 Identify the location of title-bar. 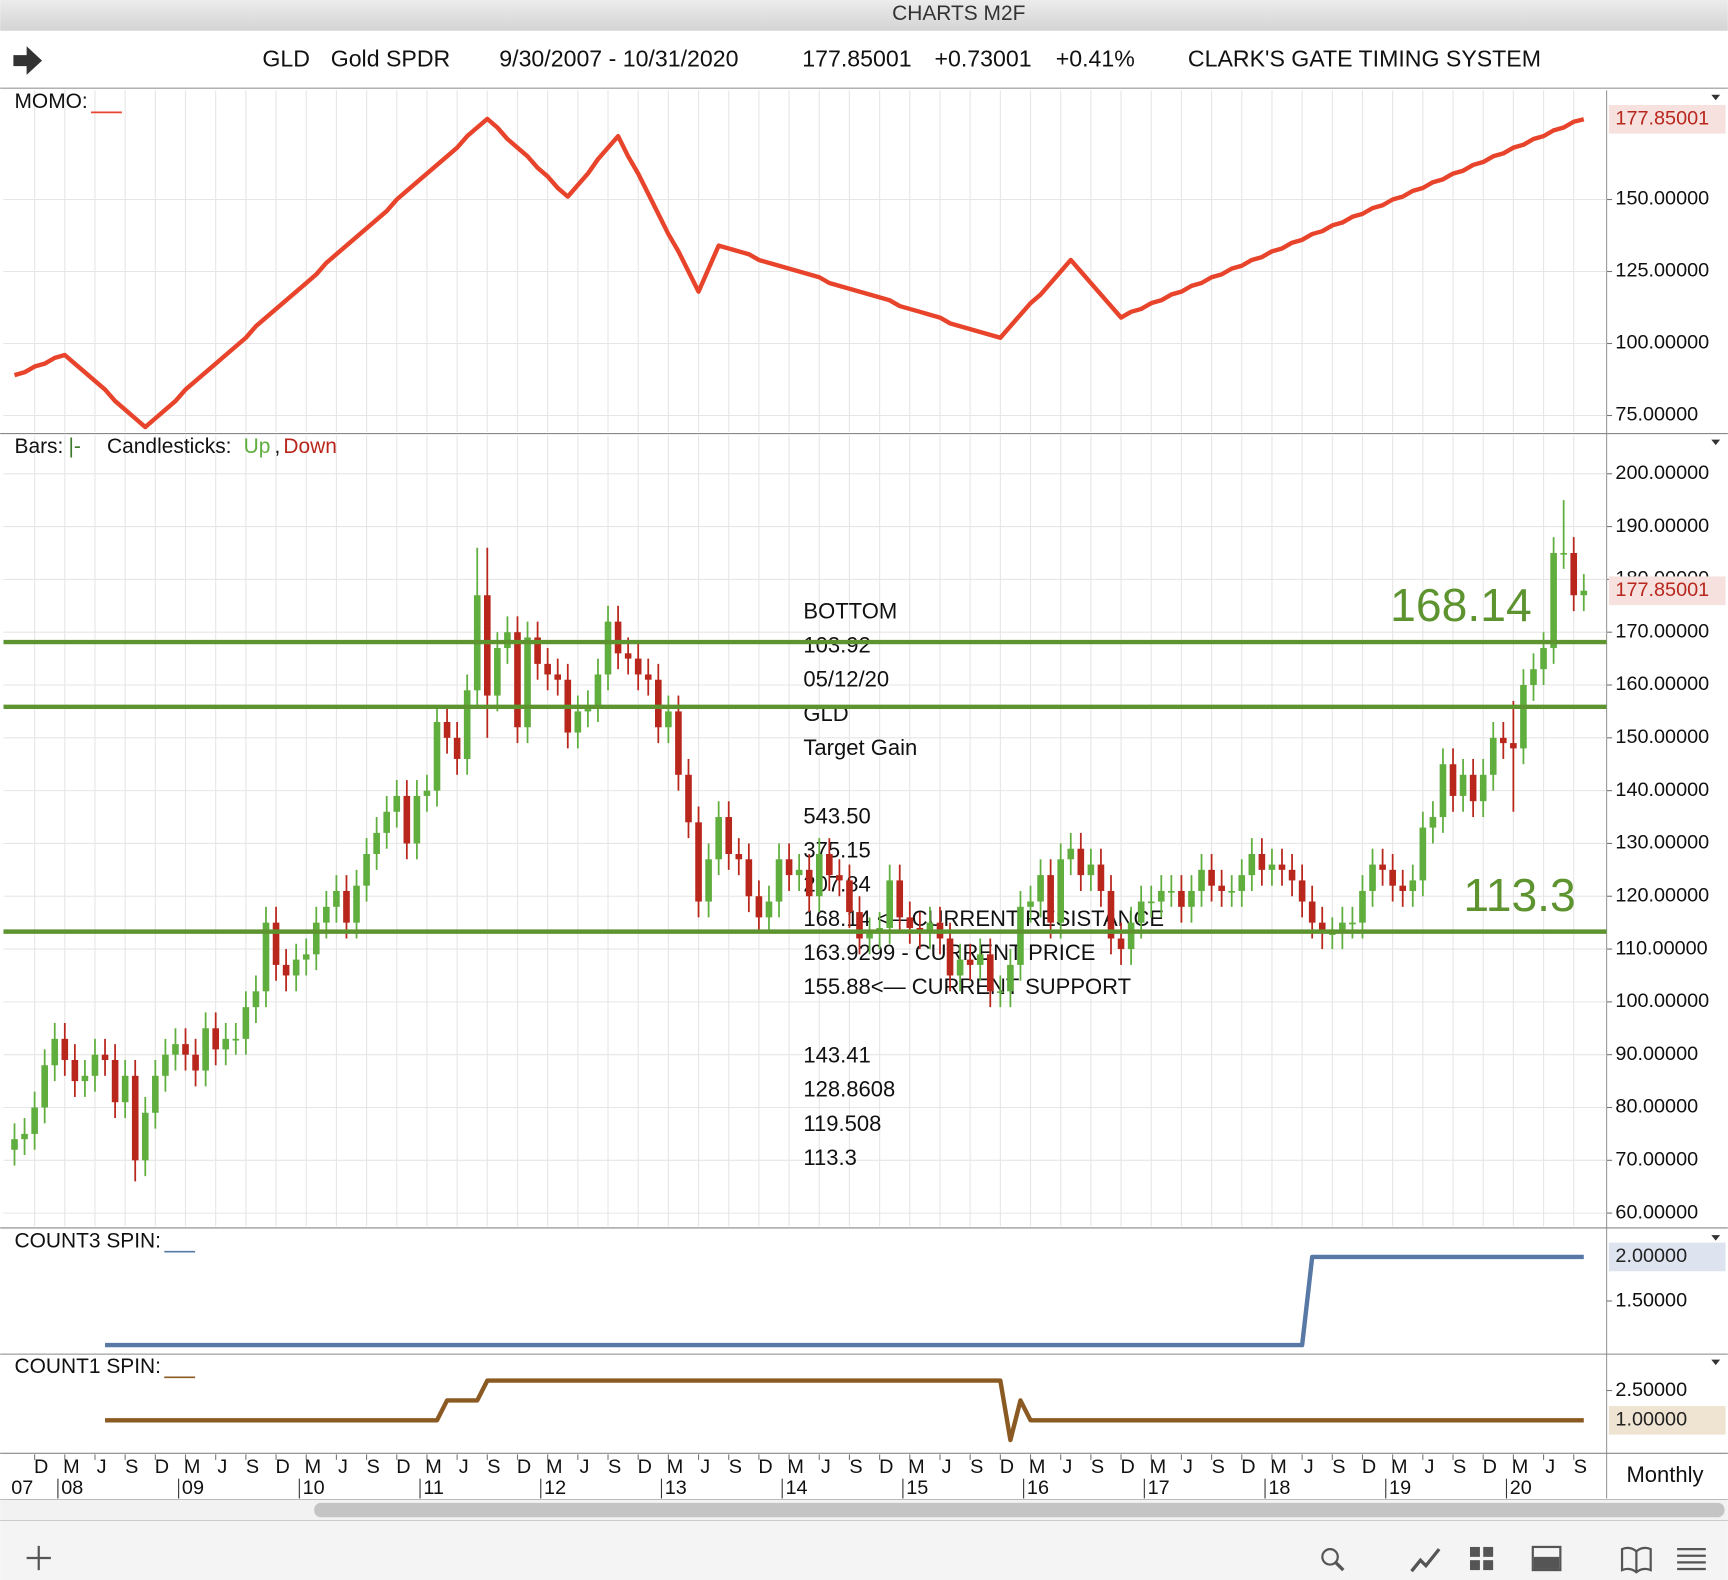
(864, 15).